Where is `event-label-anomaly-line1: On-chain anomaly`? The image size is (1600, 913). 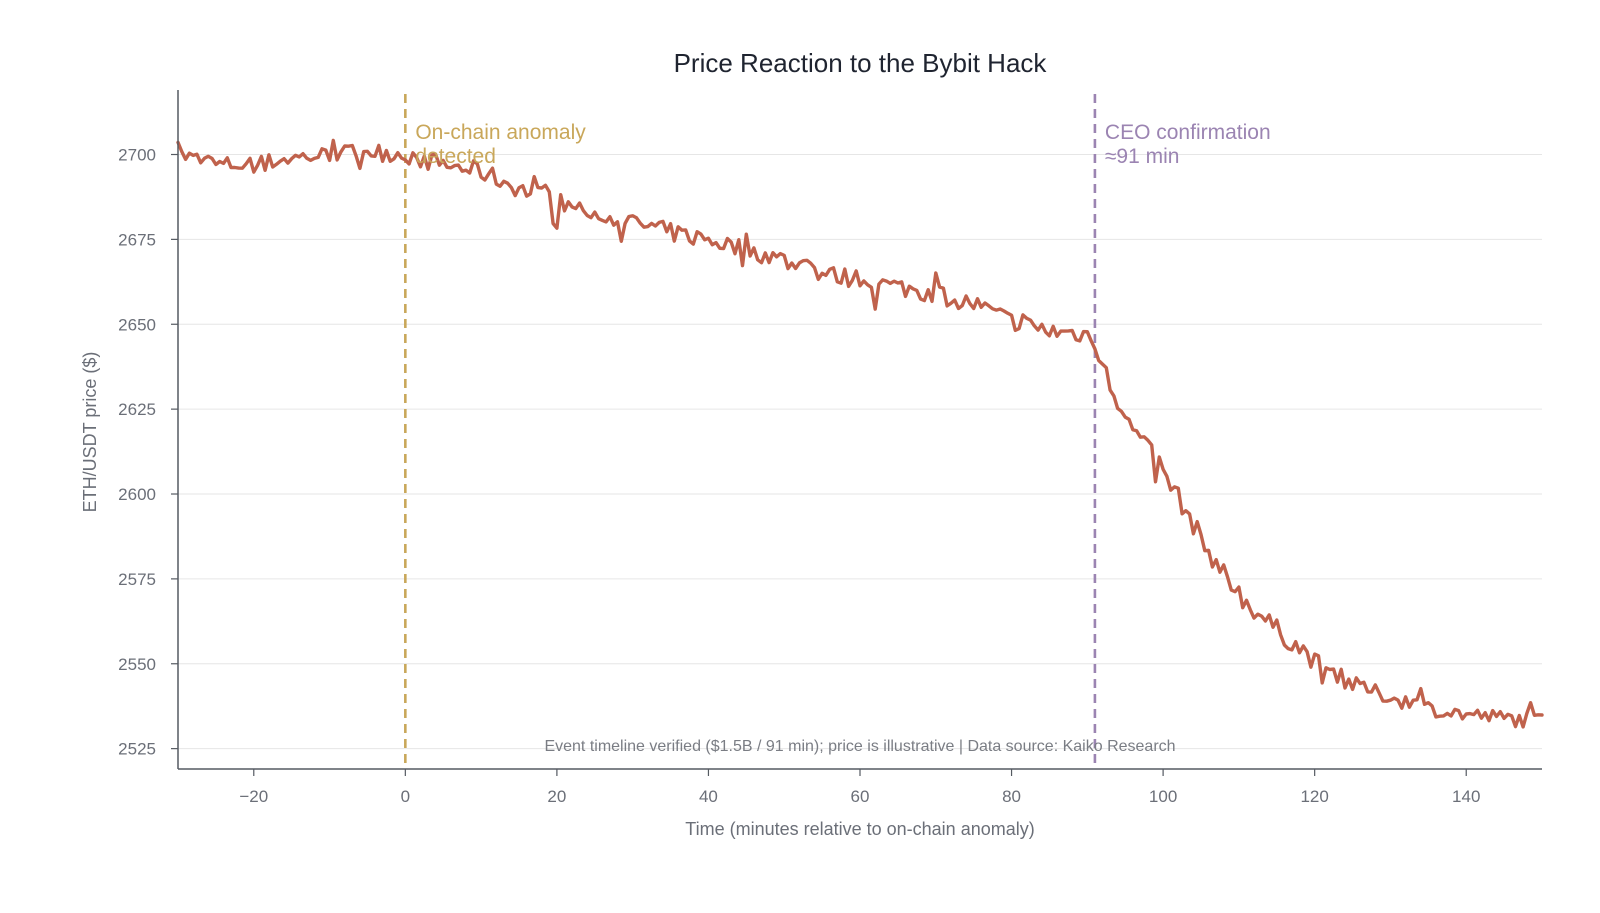
event-label-anomaly-line1: On-chain anomaly is located at coordinates (500, 132).